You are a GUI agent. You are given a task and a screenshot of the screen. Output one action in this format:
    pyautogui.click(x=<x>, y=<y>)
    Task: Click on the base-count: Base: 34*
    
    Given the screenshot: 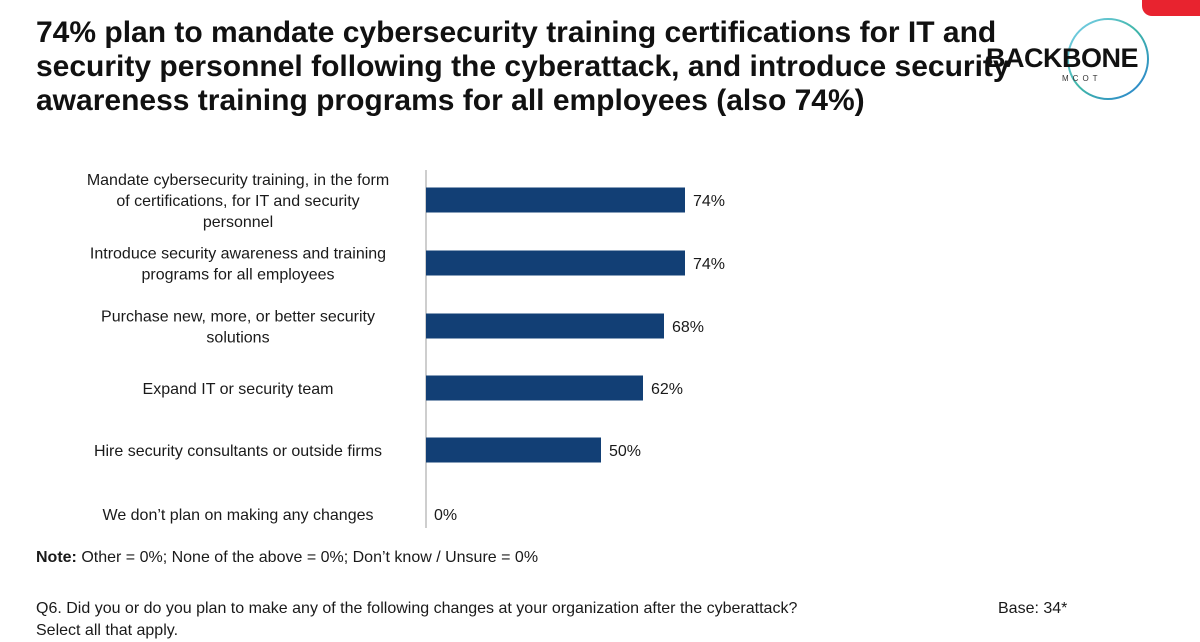 What is the action you would take?
    pyautogui.click(x=1033, y=608)
    